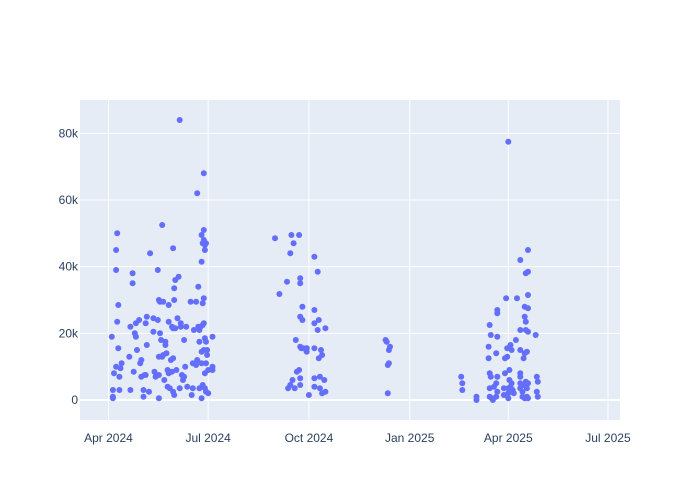  Describe the element at coordinates (208, 438) in the screenshot. I see `x-tick-label: Jul 2024` at that location.